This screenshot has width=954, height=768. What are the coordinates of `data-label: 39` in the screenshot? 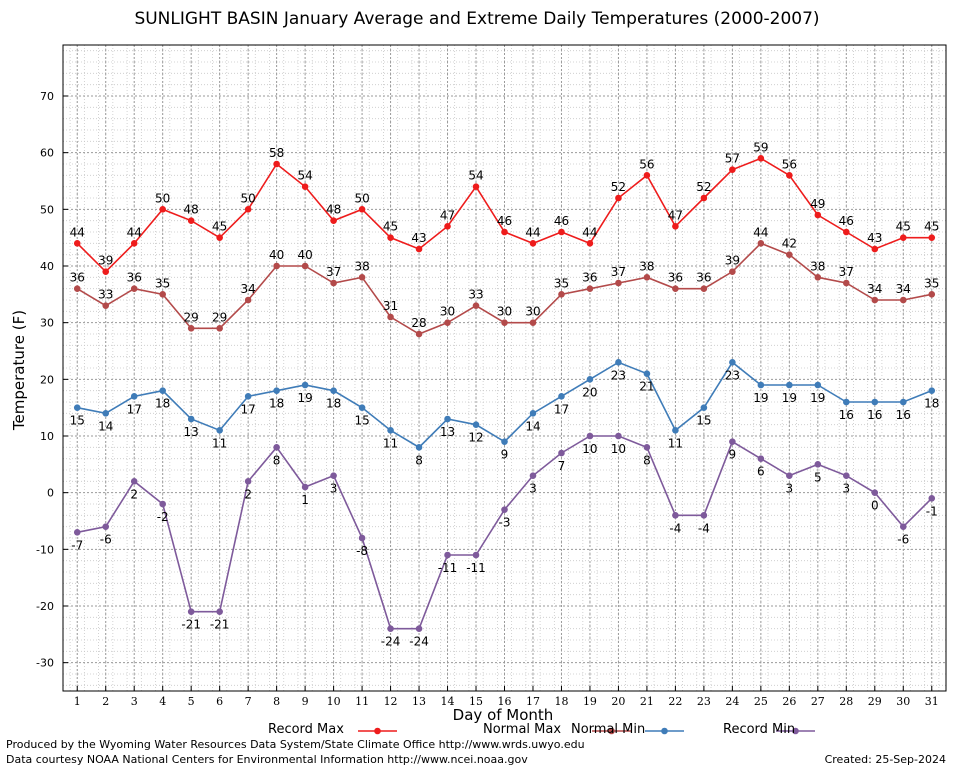 It's located at (105, 261).